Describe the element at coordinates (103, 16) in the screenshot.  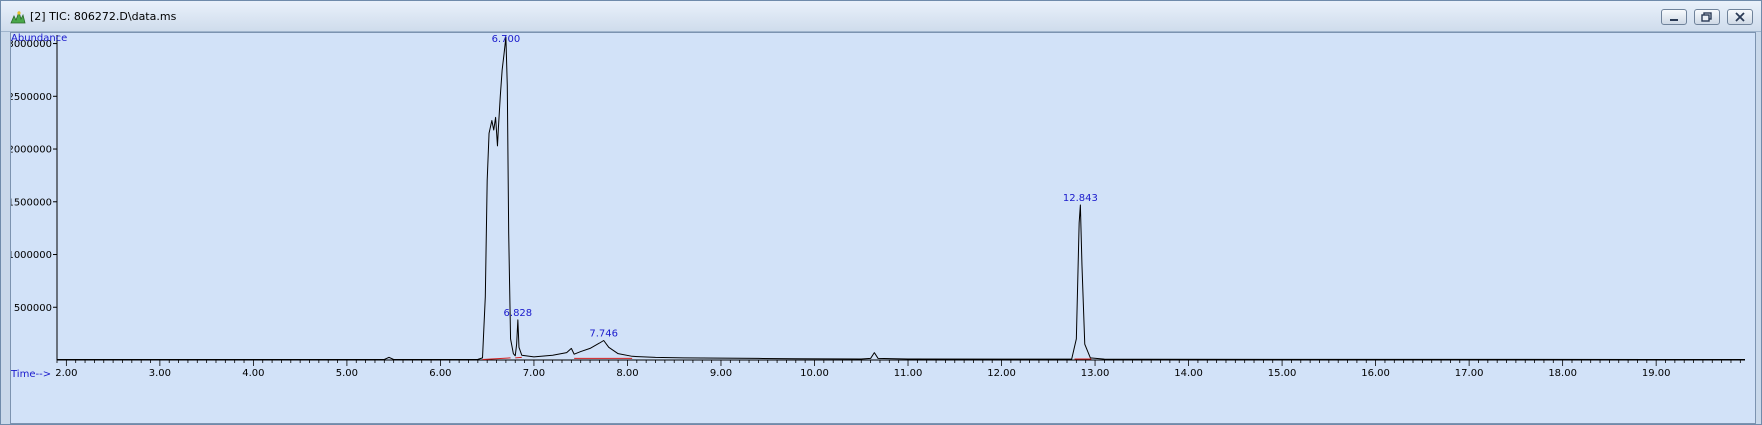
I see `window-title: [2] TIC: 806272.D\data.ms` at that location.